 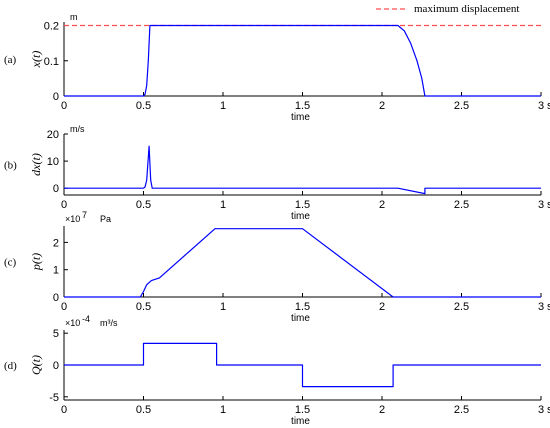 I want to click on y-tick-label: 20, so click(x=53, y=135).